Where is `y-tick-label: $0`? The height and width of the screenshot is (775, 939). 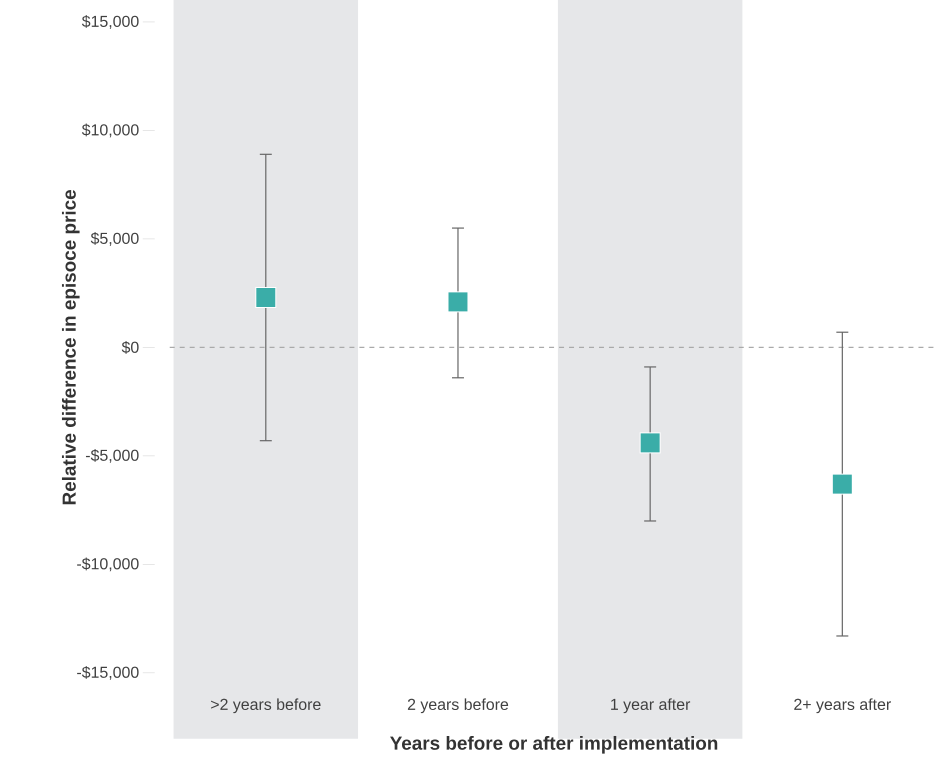
y-tick-label: $0 is located at coordinates (130, 347).